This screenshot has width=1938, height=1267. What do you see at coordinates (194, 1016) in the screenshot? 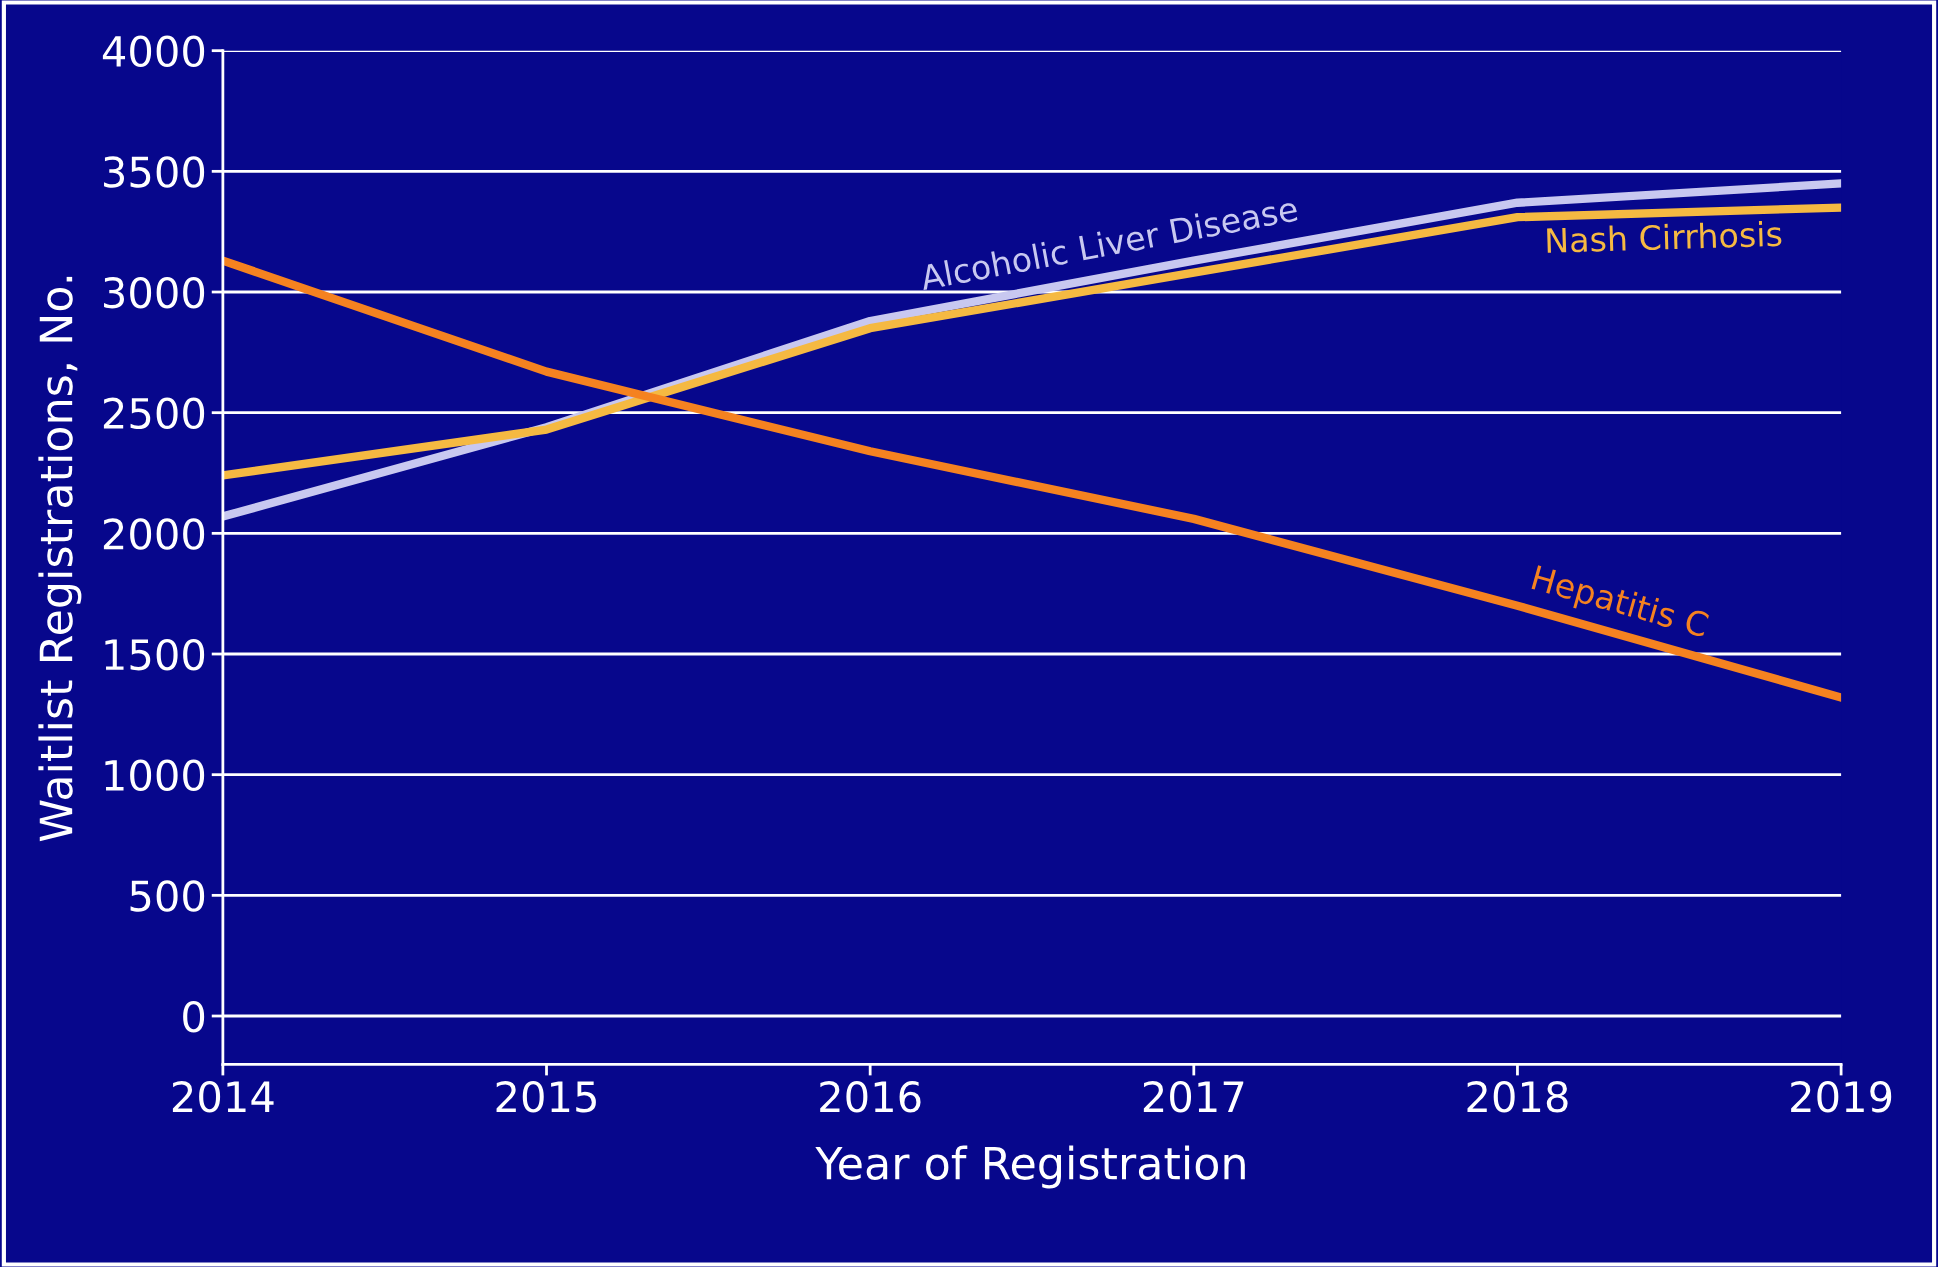
I see `y-tick-label: 0` at bounding box center [194, 1016].